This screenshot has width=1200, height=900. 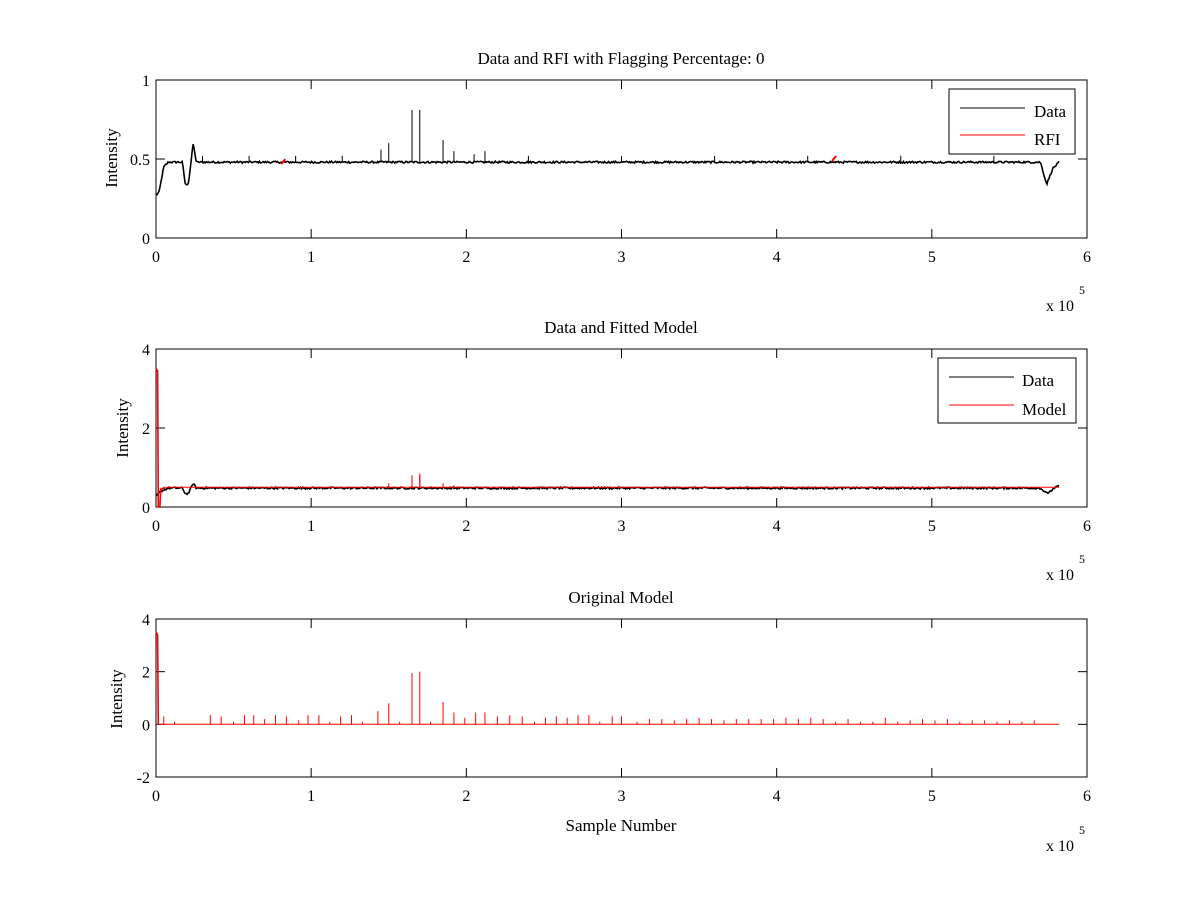 I want to click on series-rfi, so click(x=558, y=160).